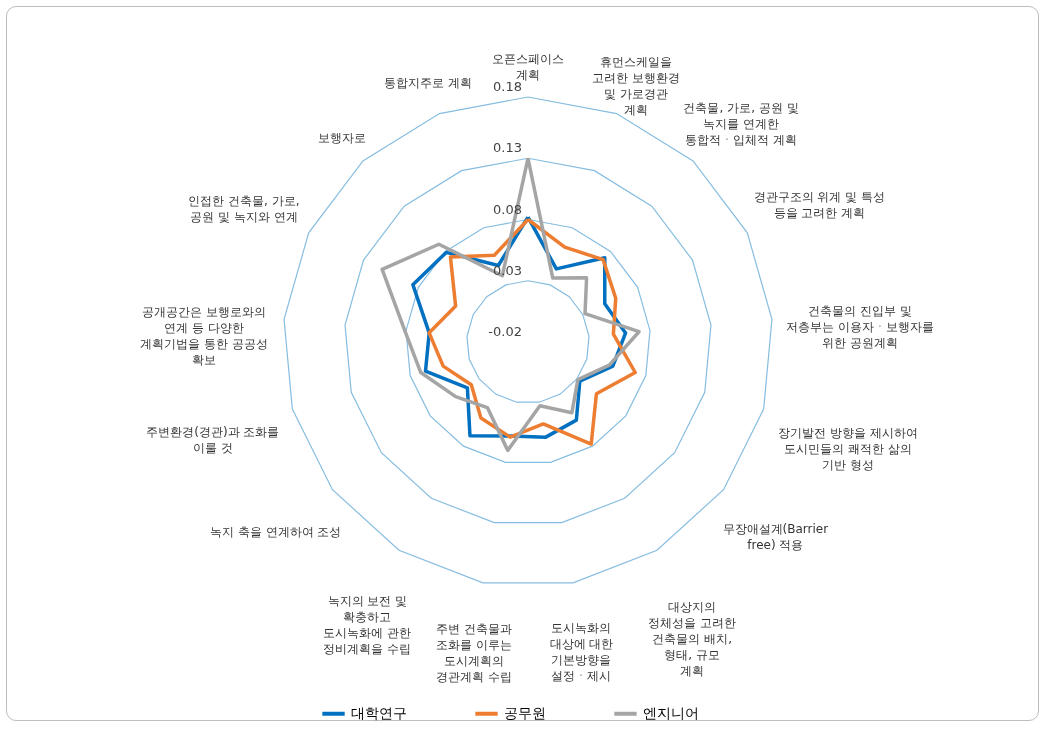 This screenshot has width=1049, height=729. What do you see at coordinates (244, 208) in the screenshot?
I see `spoke-label: 인접한 건축물, 가로, 공원 및 녹지와 연계` at bounding box center [244, 208].